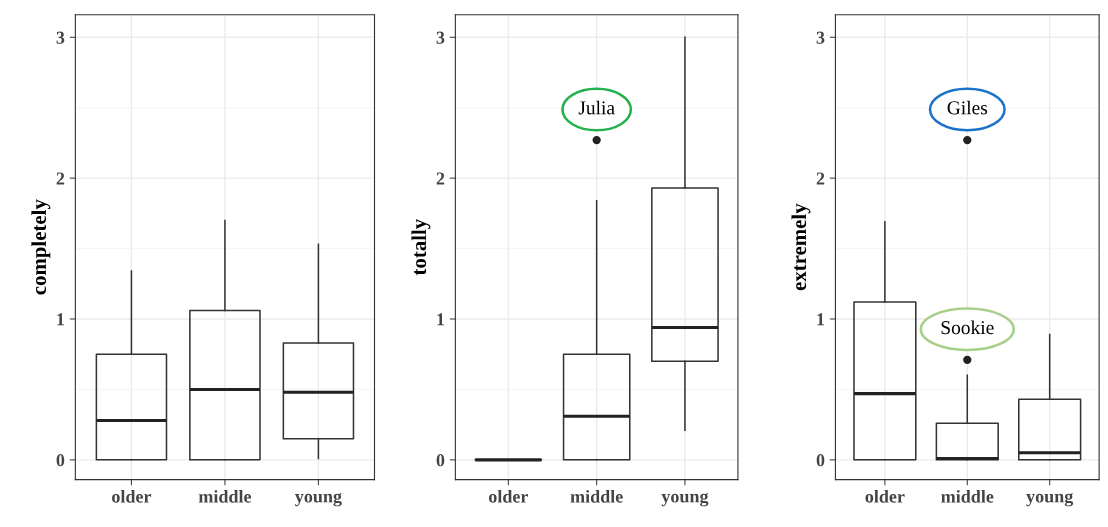  What do you see at coordinates (967, 327) in the screenshot?
I see `annotation: Sookie` at bounding box center [967, 327].